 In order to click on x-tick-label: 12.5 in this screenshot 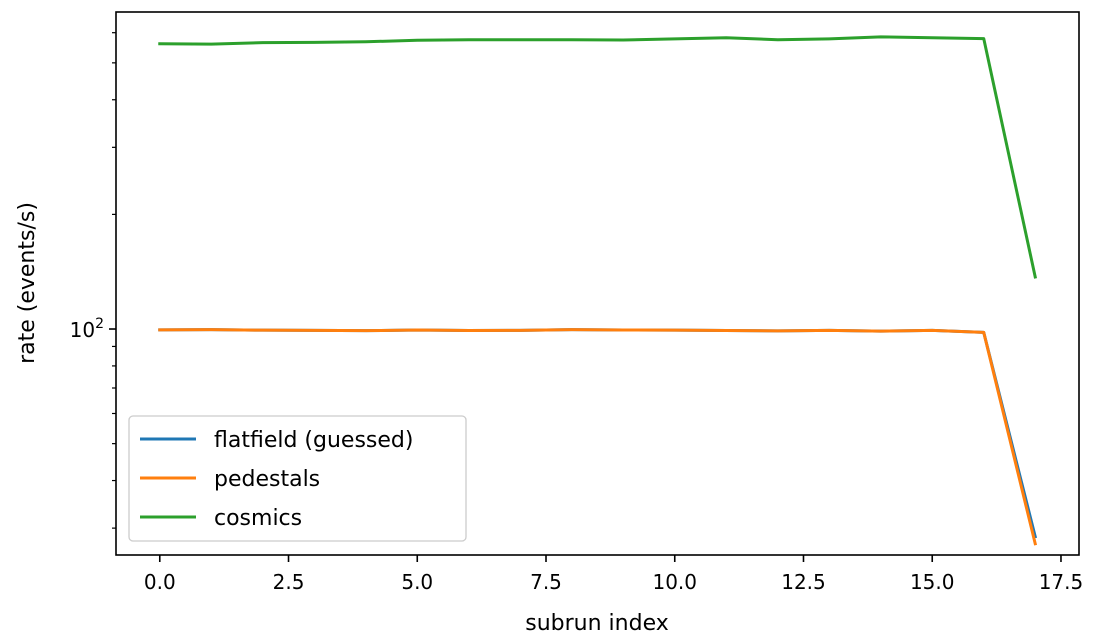, I will do `click(803, 582)`.